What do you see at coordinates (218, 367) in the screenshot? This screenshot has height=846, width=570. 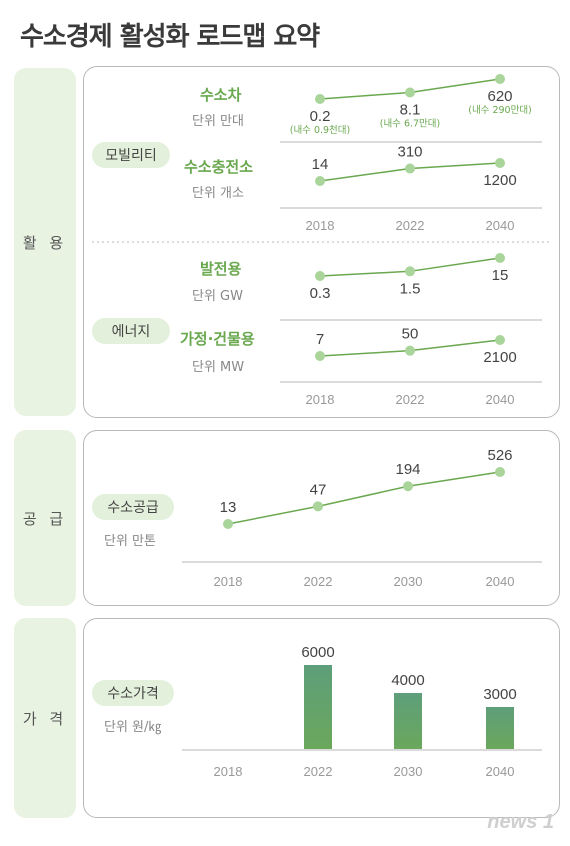 I see `building-unit: 단위 MW` at bounding box center [218, 367].